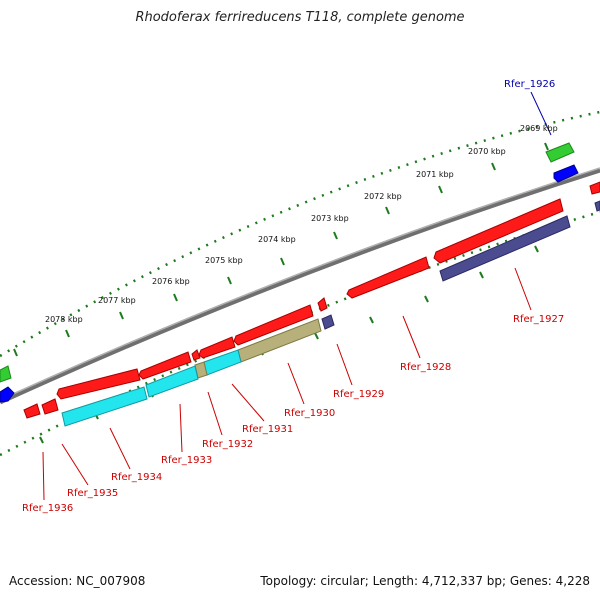  What do you see at coordinates (6, 374) in the screenshot?
I see `gene-forward-left-green` at bounding box center [6, 374].